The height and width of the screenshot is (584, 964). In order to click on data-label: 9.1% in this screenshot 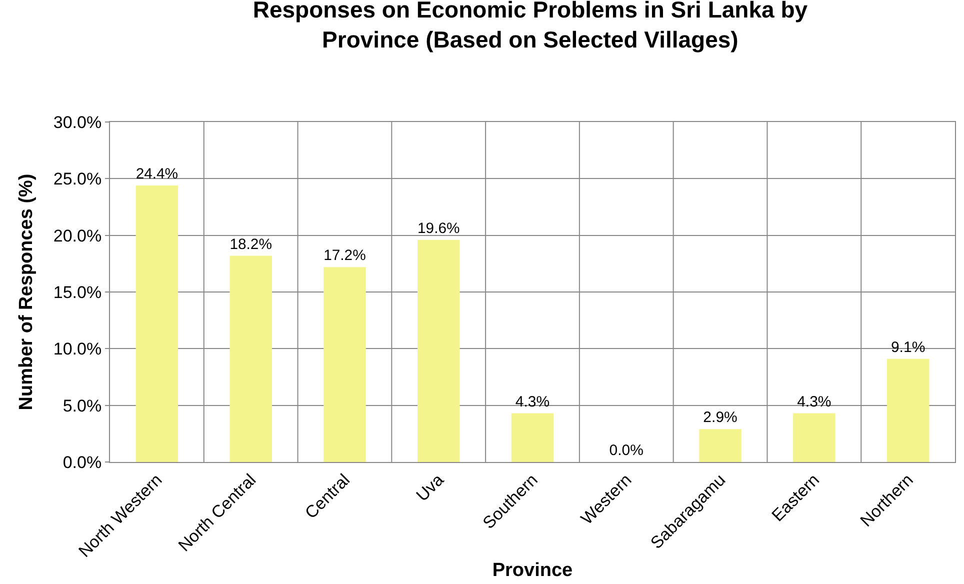, I will do `click(908, 347)`.